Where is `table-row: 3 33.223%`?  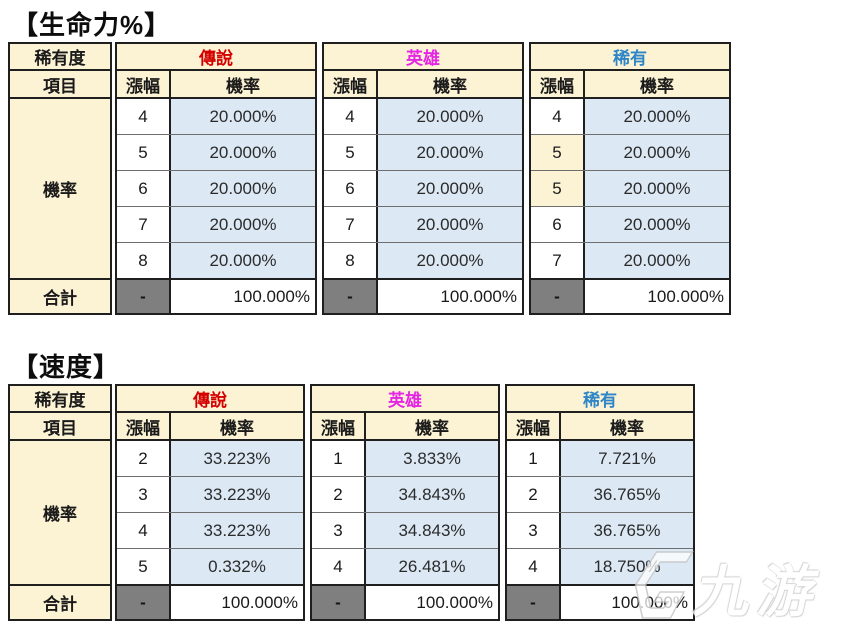
table-row: 3 33.223% is located at coordinates (210, 495).